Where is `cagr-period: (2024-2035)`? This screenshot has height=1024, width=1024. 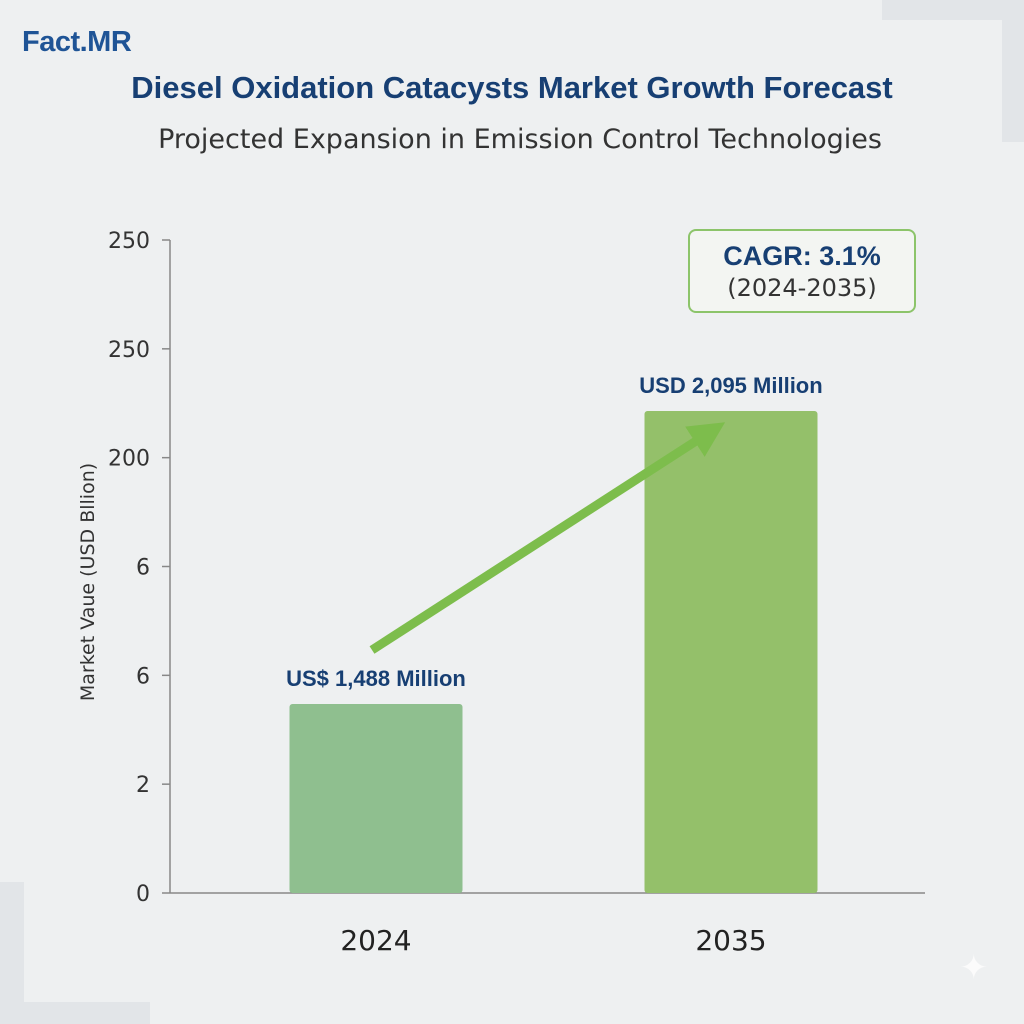 cagr-period: (2024-2035) is located at coordinates (802, 288).